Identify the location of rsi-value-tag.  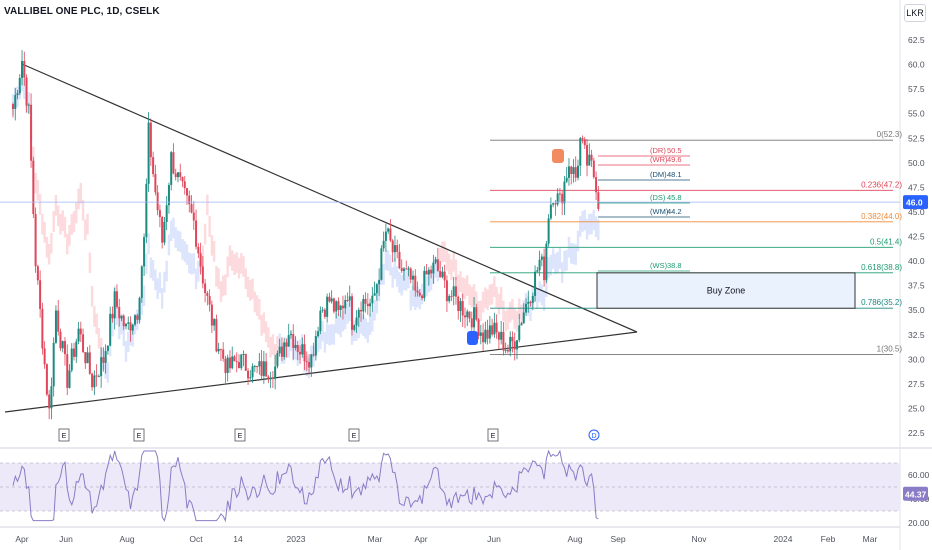
(915, 493).